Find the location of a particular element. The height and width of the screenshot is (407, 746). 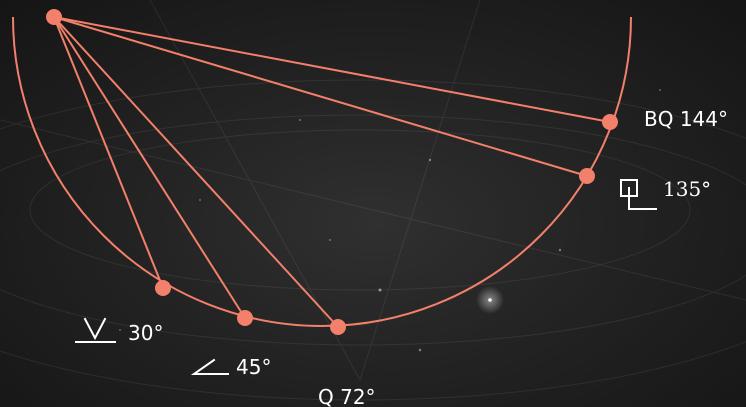

angle-symbol-icon is located at coordinates (209, 366).